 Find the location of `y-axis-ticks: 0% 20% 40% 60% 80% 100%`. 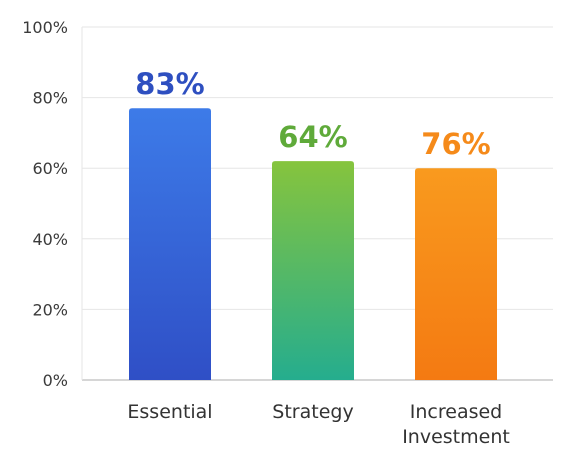

y-axis-ticks: 0% 20% 40% 60% 80% 100% is located at coordinates (45, 204).